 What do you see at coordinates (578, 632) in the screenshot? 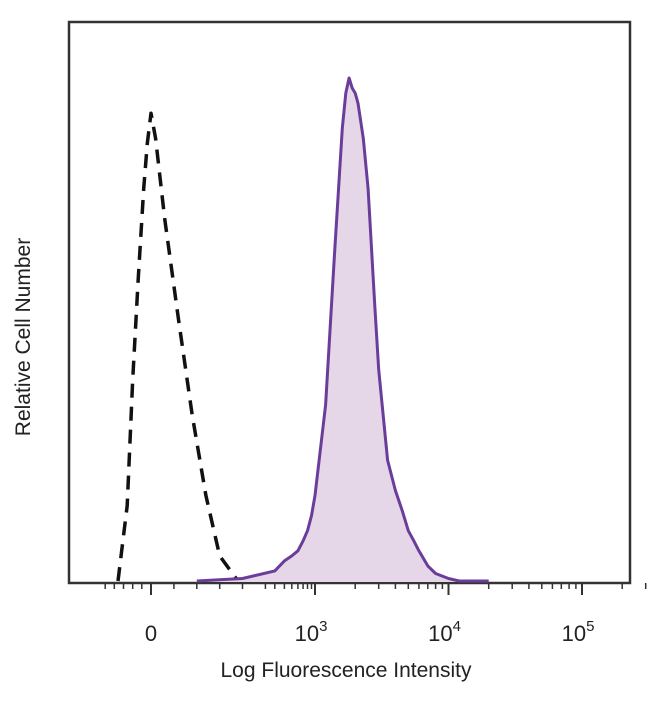
I see `x-tick-label: 10⁵` at bounding box center [578, 632].